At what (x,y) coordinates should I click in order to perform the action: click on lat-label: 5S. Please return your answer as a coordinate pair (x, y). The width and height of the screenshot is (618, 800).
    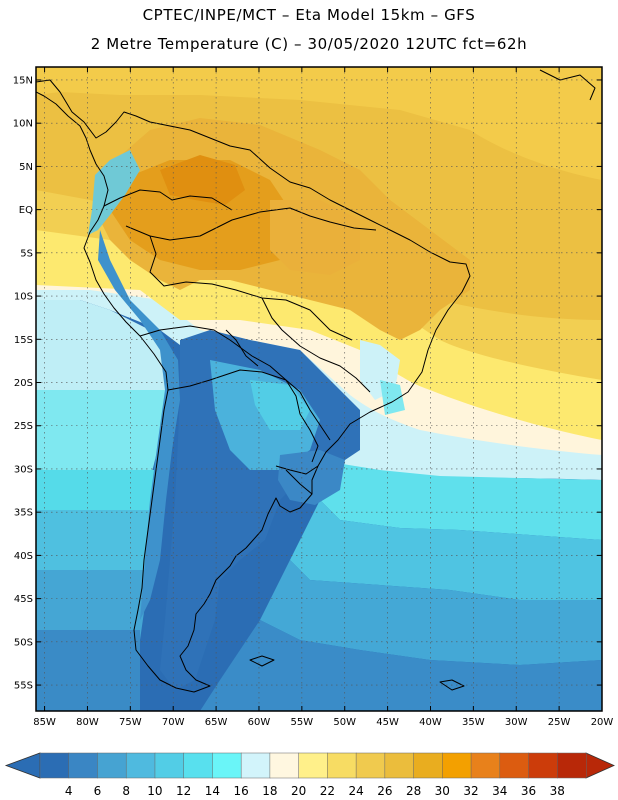
    Looking at the image, I should click on (26, 253).